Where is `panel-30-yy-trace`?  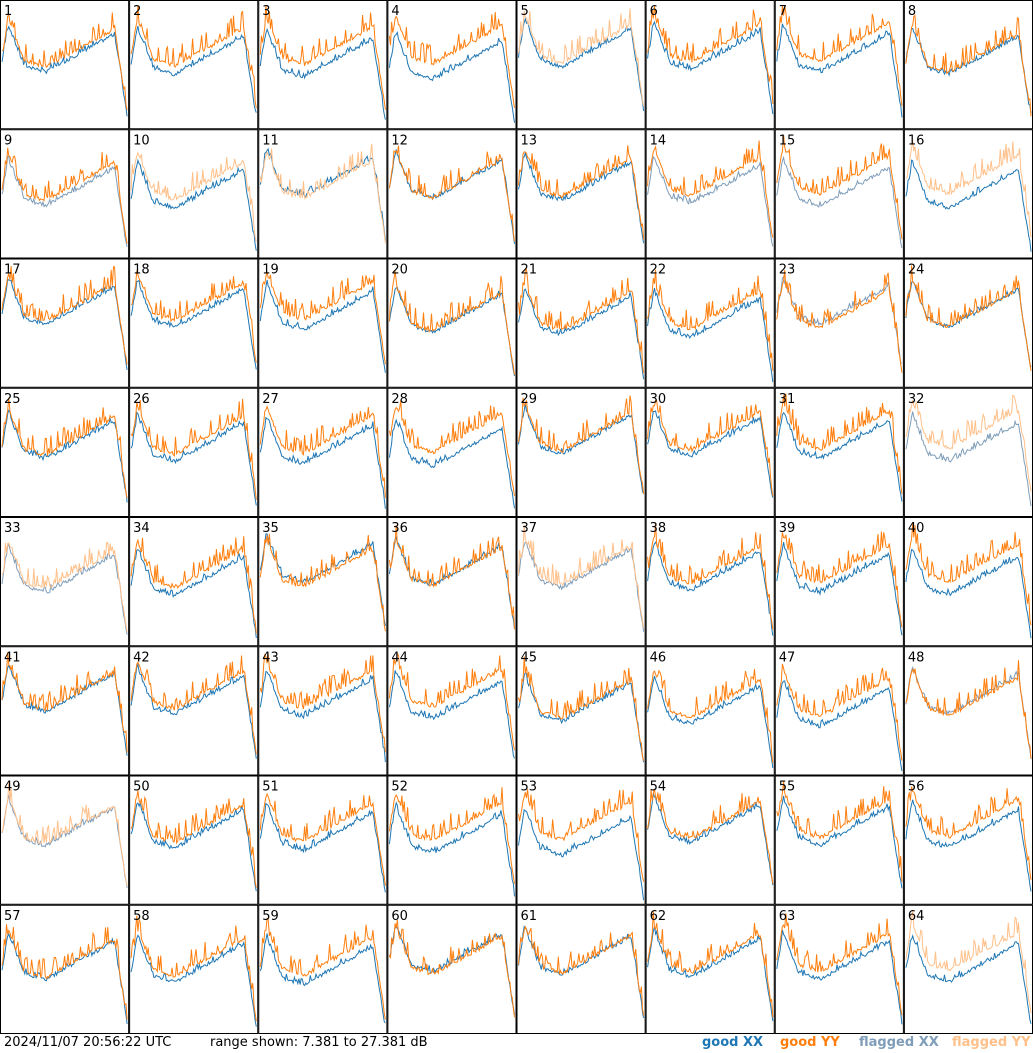 panel-30-yy-trace is located at coordinates (710, 447).